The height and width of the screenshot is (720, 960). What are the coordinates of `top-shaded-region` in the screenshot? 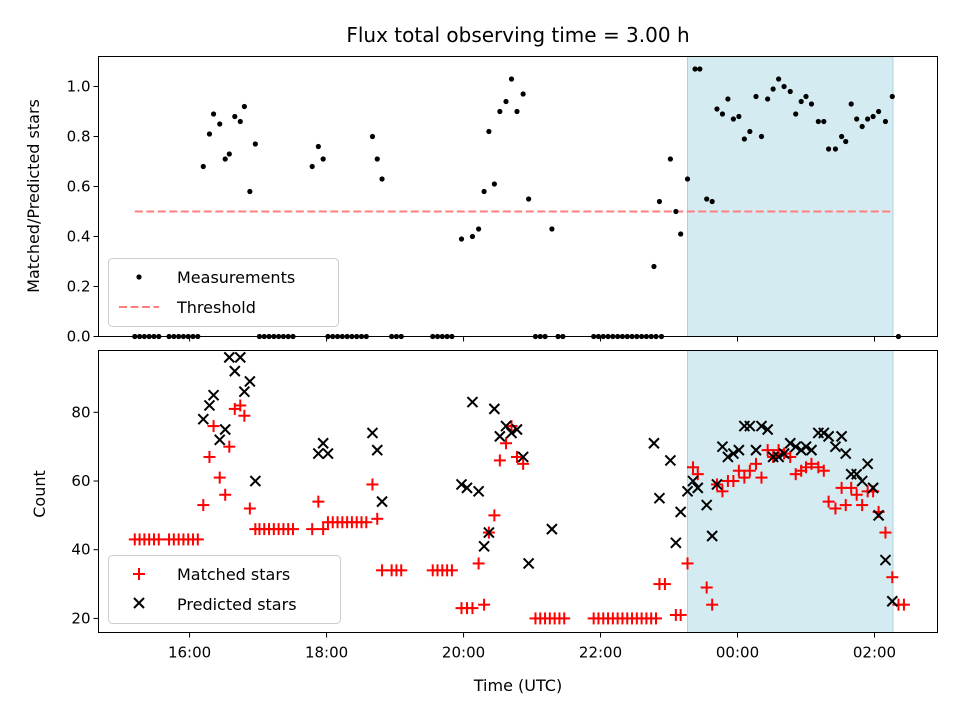 It's located at (790, 196).